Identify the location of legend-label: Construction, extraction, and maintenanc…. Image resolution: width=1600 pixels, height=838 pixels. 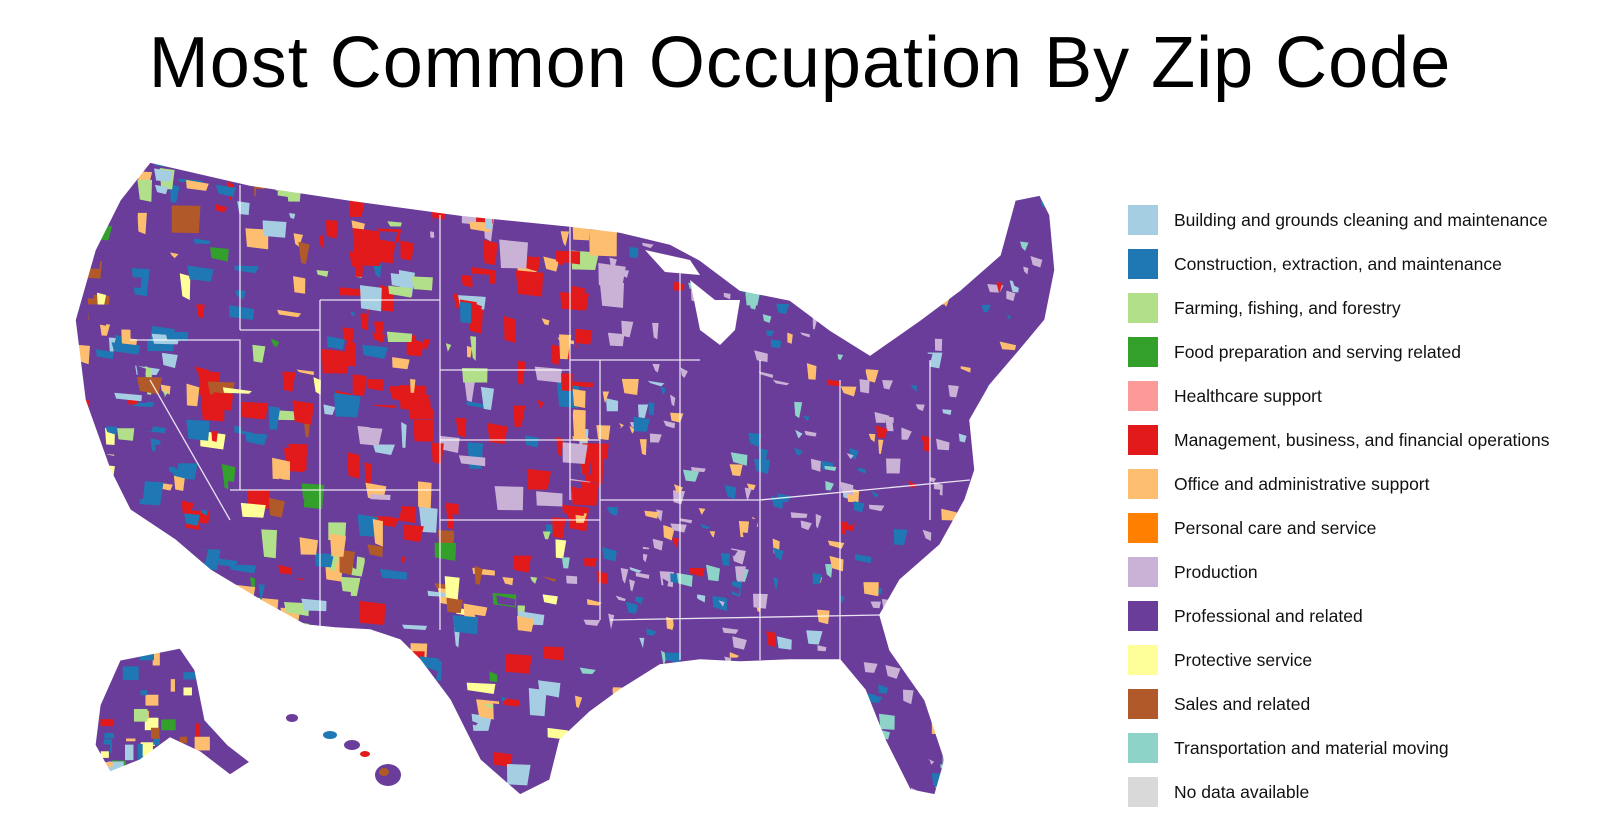
(1338, 264).